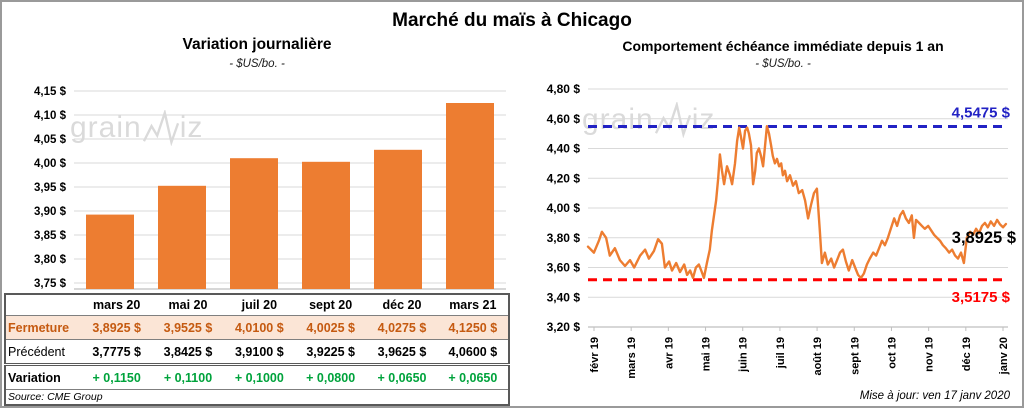 The height and width of the screenshot is (408, 1024). Describe the element at coordinates (632, 358) in the screenshot. I see `x-axis-label: mars 19` at that location.